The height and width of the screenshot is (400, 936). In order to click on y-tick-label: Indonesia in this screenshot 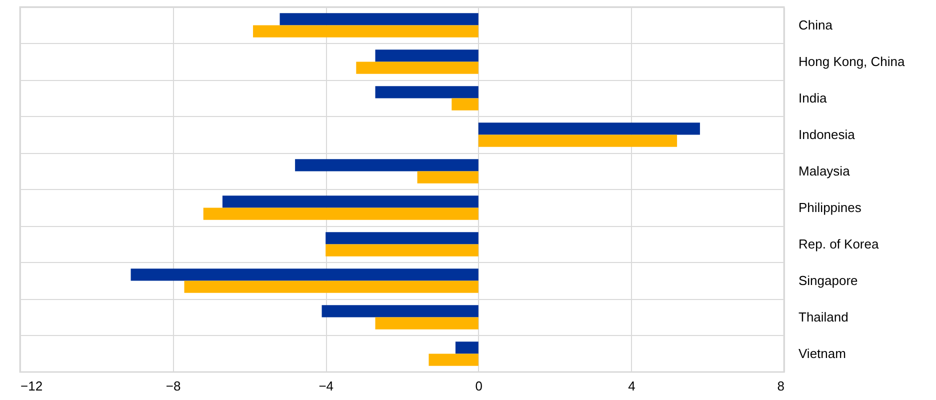, I will do `click(827, 134)`.